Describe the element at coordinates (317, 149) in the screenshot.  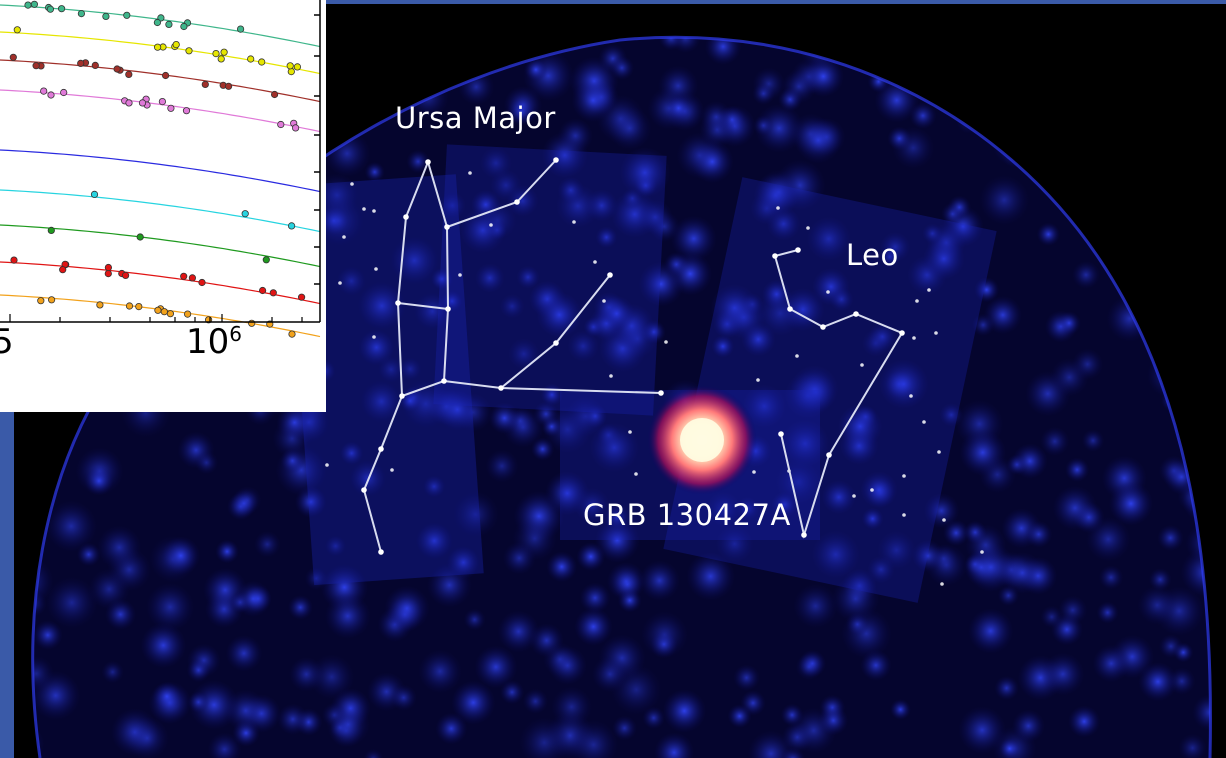
I see `y-ticks` at that location.